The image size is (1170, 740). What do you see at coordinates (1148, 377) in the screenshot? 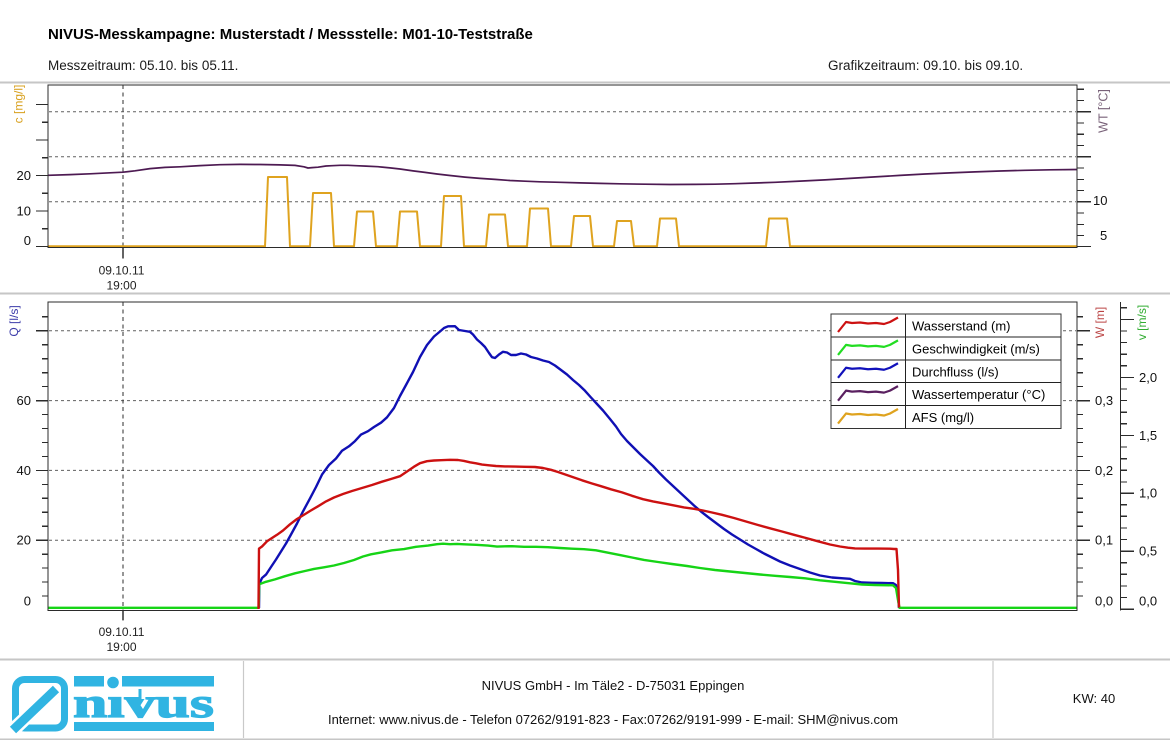
I see `svg-text: 2,0` at bounding box center [1148, 377].